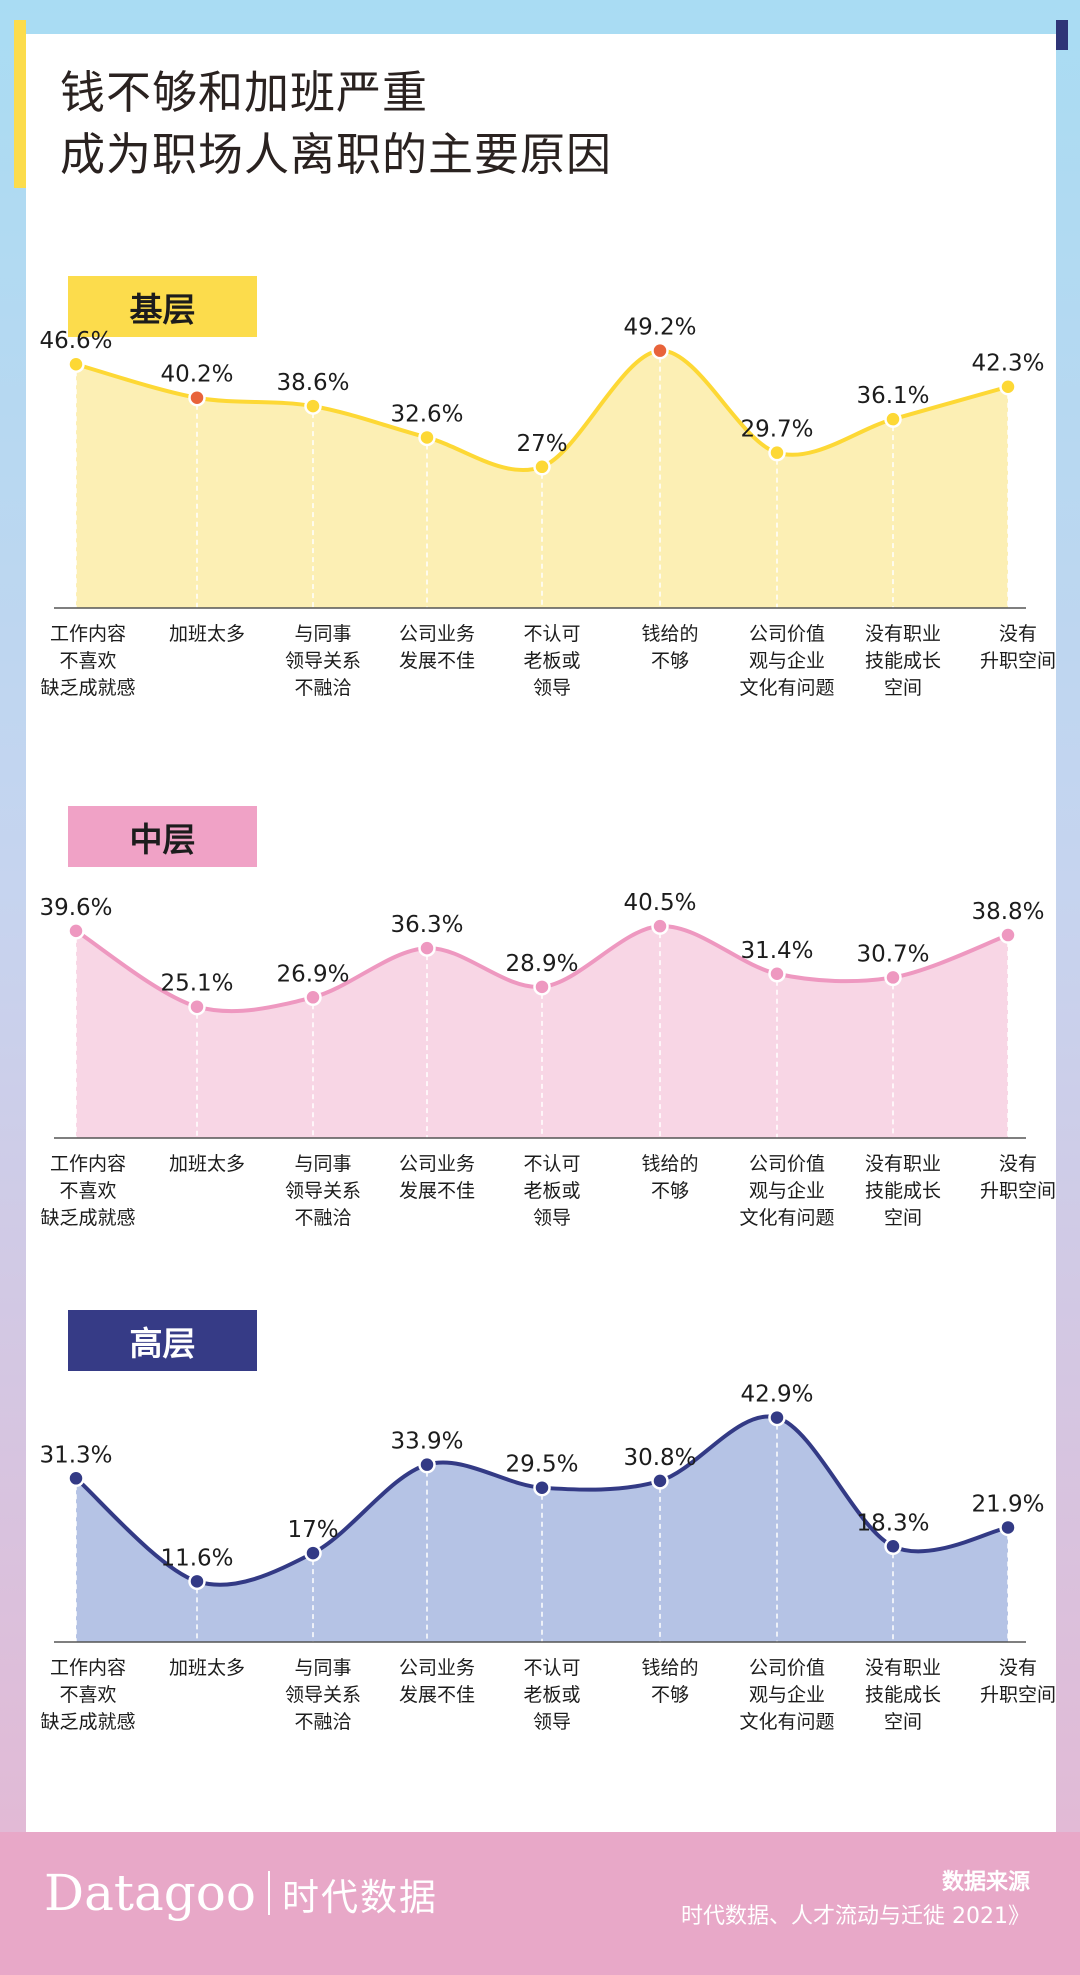 This screenshot has height=1975, width=1080. I want to click on entry-data-label-2: 40.2%, so click(196, 375).